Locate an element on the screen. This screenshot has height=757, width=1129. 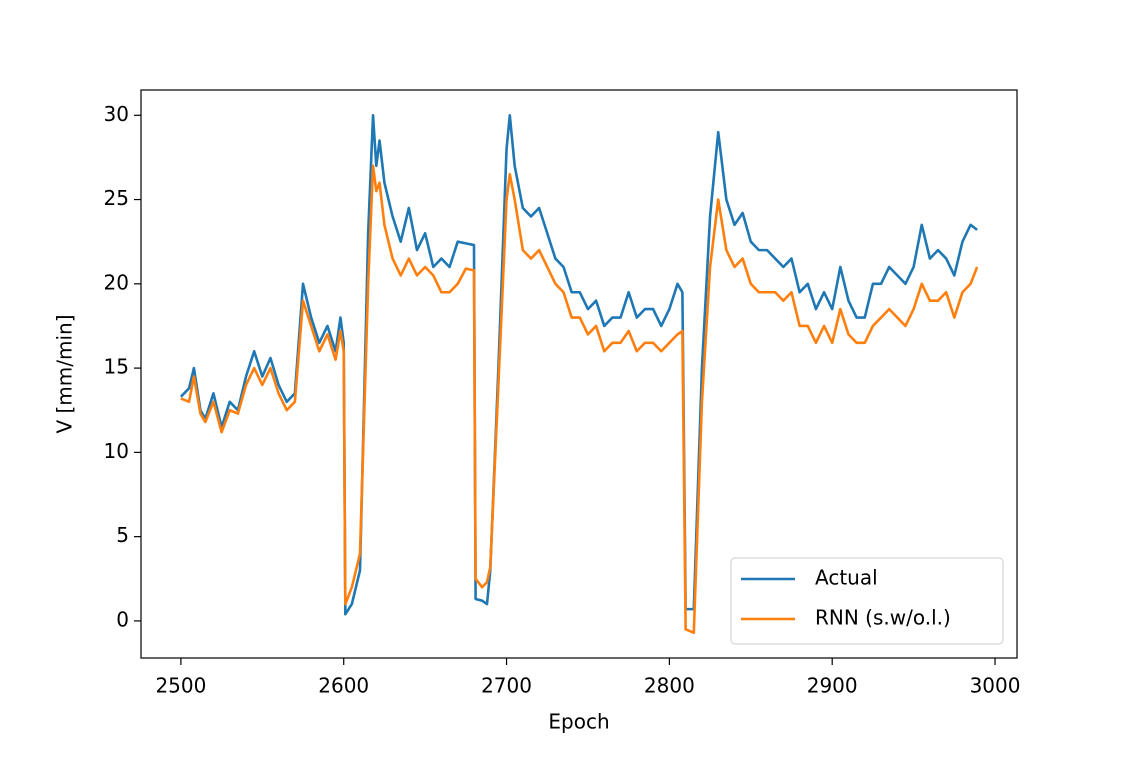
x-axis-label: Epoch is located at coordinates (578, 722).